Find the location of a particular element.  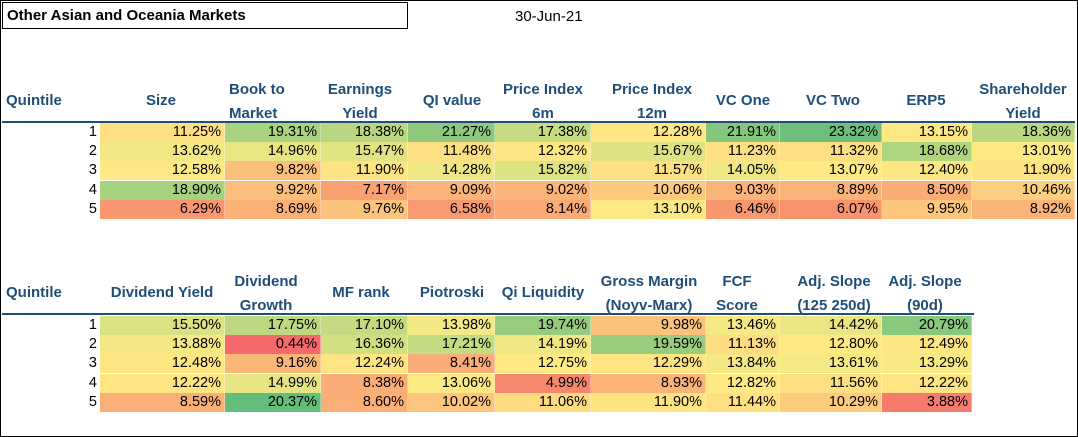

t2-header-quintile: Quintile is located at coordinates (34, 292).